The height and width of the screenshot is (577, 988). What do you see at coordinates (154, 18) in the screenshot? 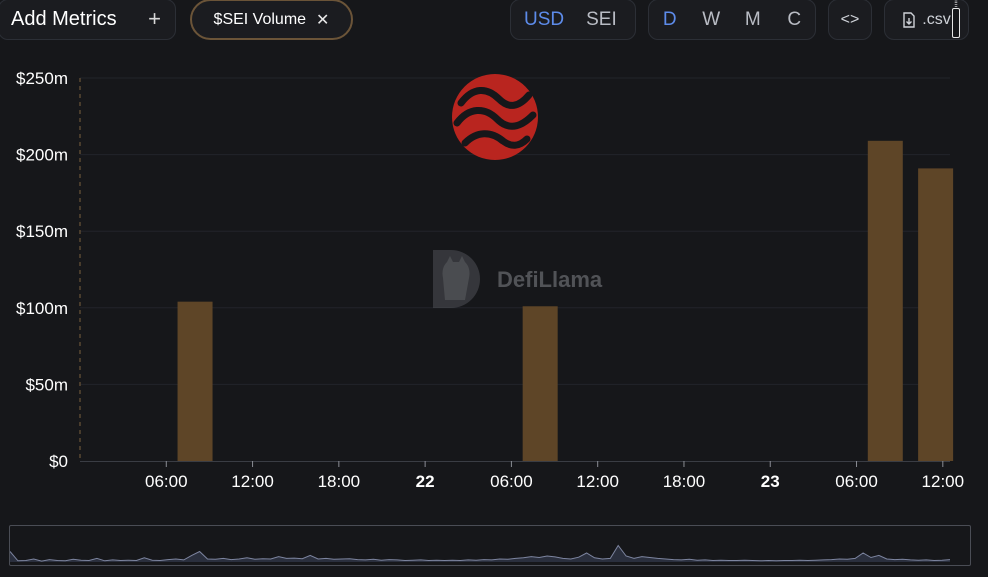
I see `plus-icon: +` at bounding box center [154, 18].